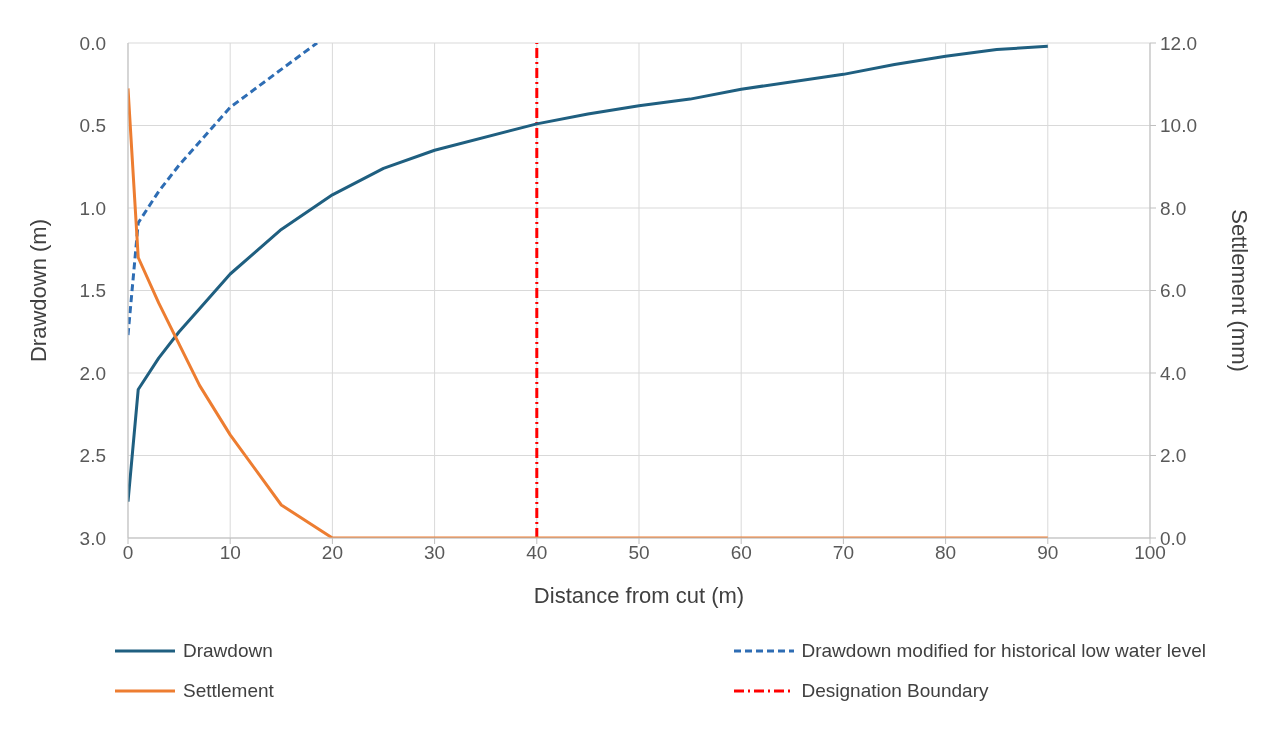 This screenshot has height=734, width=1279. I want to click on y-tick-label: 2.5, so click(92, 455).